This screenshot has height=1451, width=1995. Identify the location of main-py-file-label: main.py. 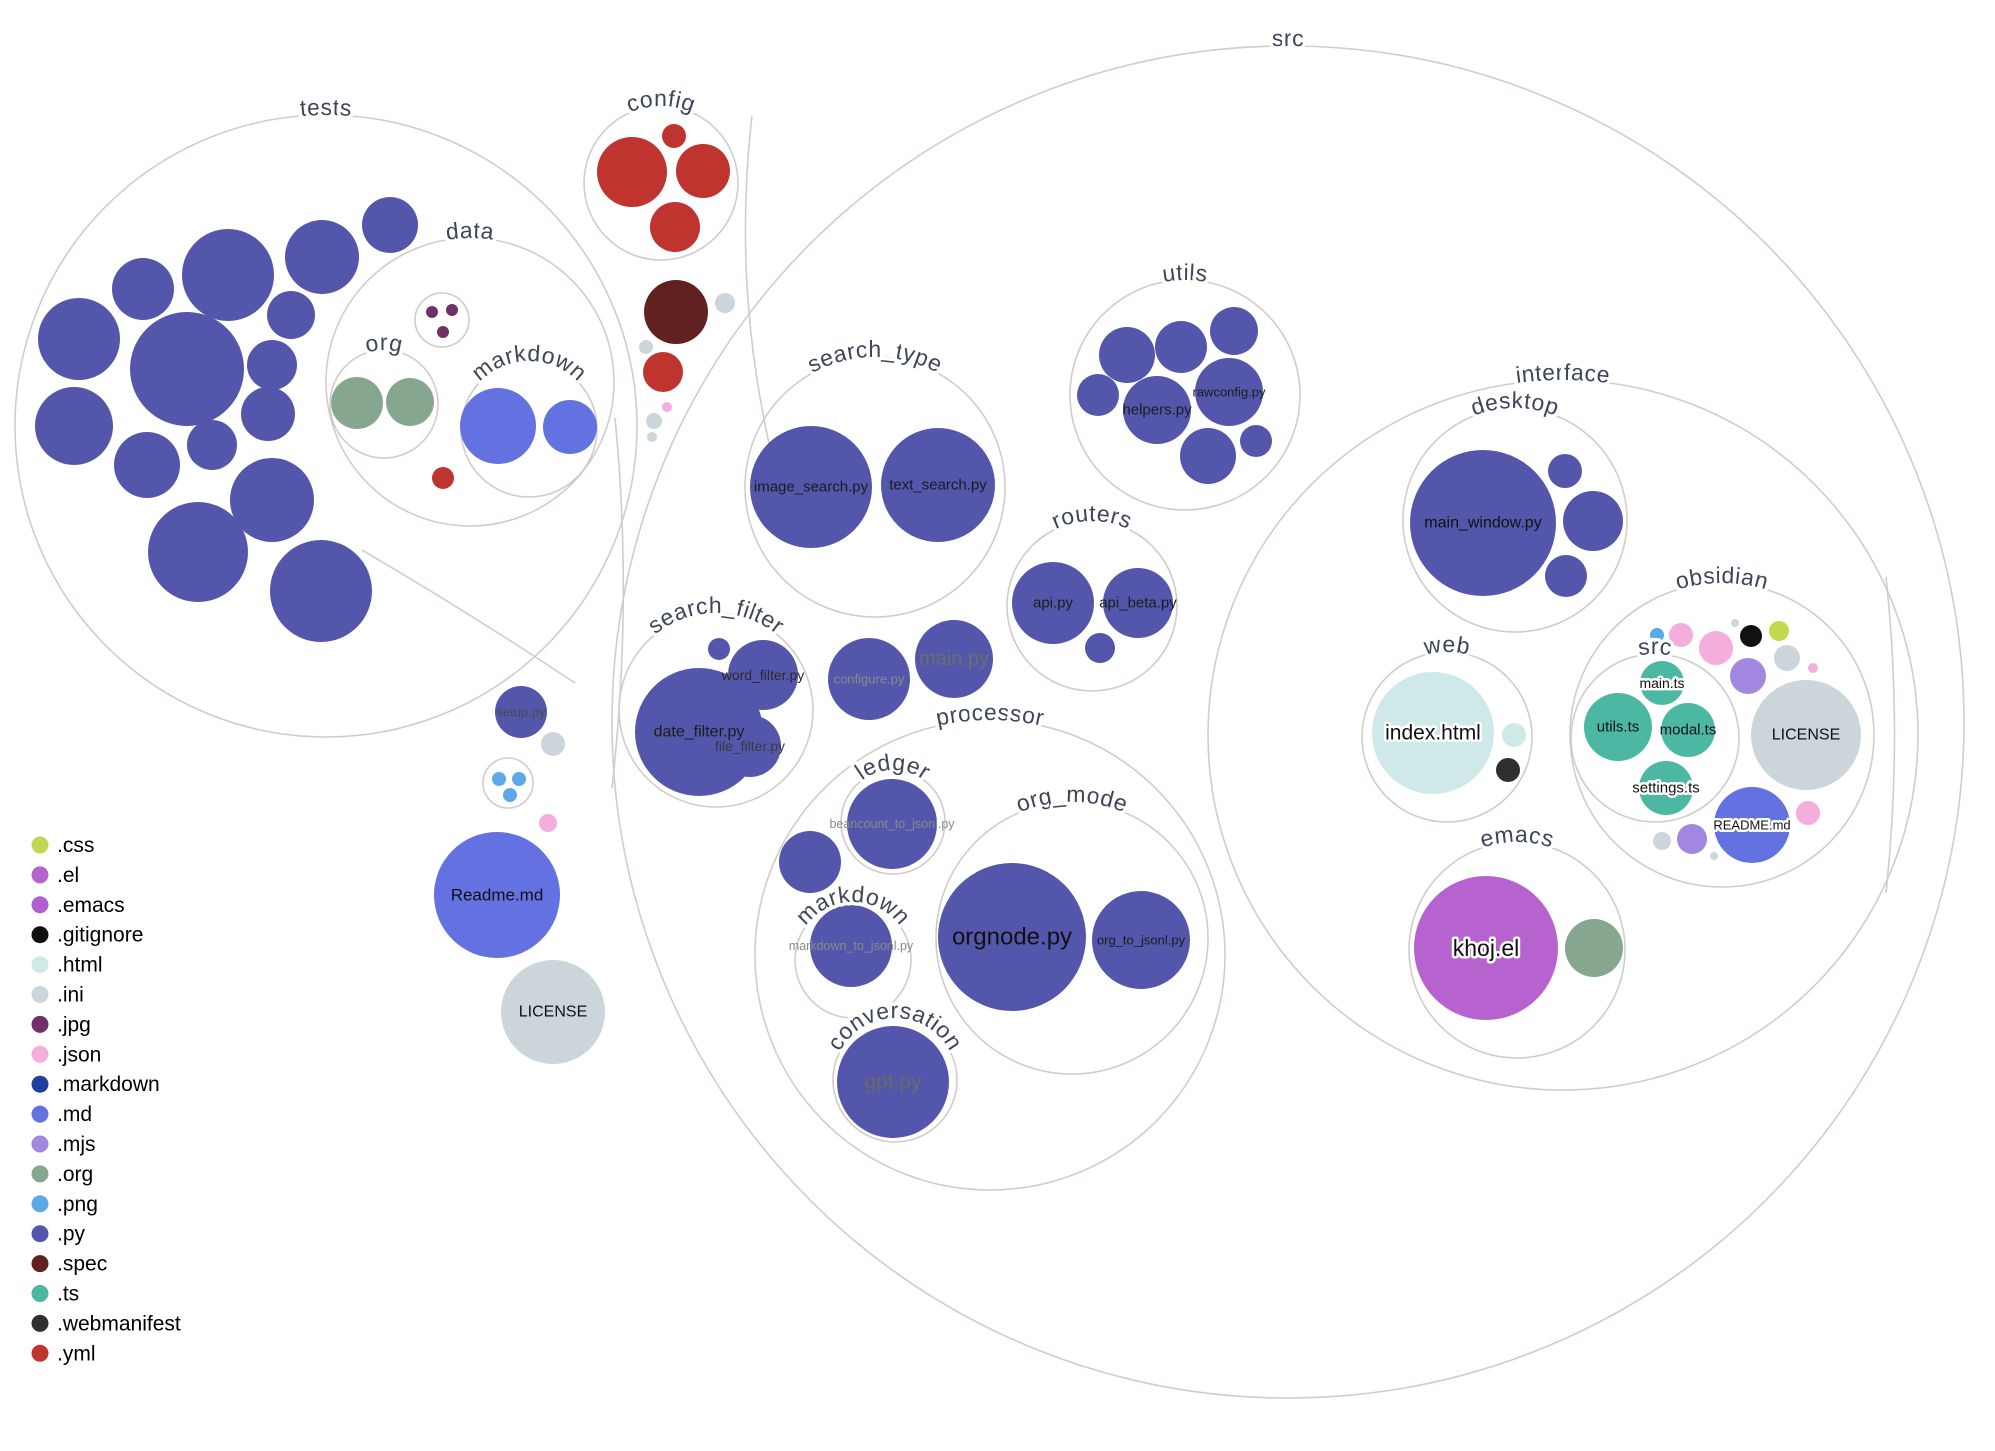
(954, 659).